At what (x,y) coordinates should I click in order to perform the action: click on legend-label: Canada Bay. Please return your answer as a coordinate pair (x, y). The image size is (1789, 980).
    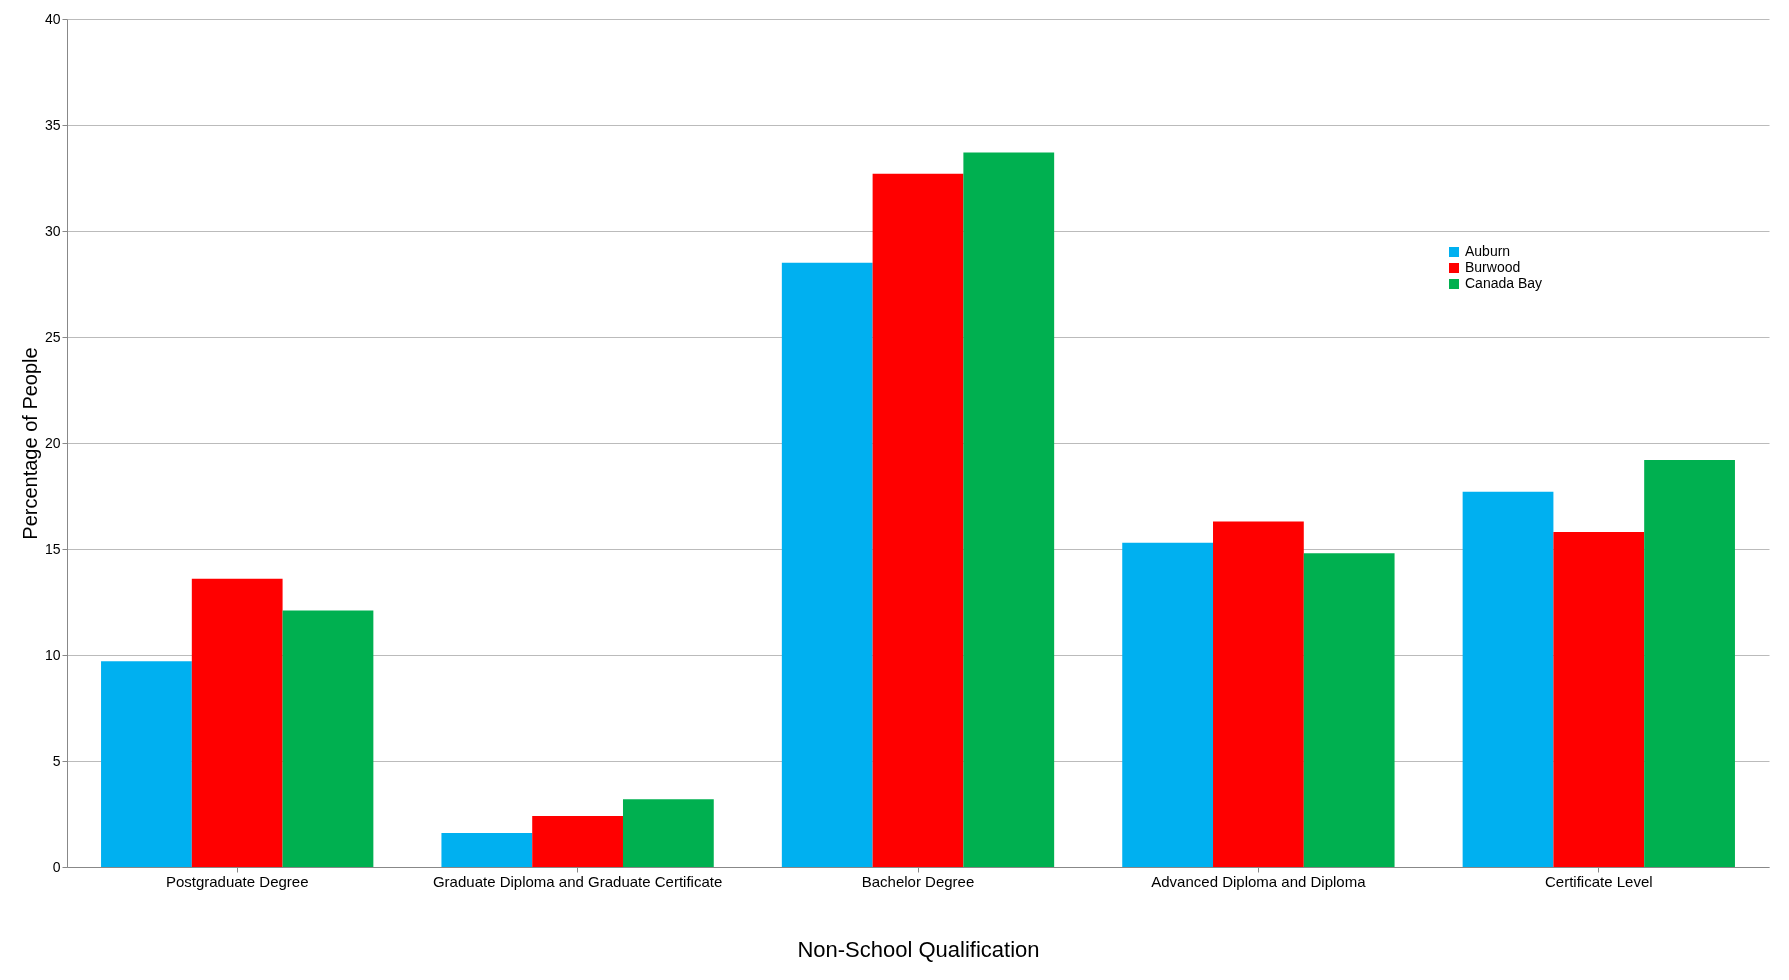
    Looking at the image, I should click on (1504, 283).